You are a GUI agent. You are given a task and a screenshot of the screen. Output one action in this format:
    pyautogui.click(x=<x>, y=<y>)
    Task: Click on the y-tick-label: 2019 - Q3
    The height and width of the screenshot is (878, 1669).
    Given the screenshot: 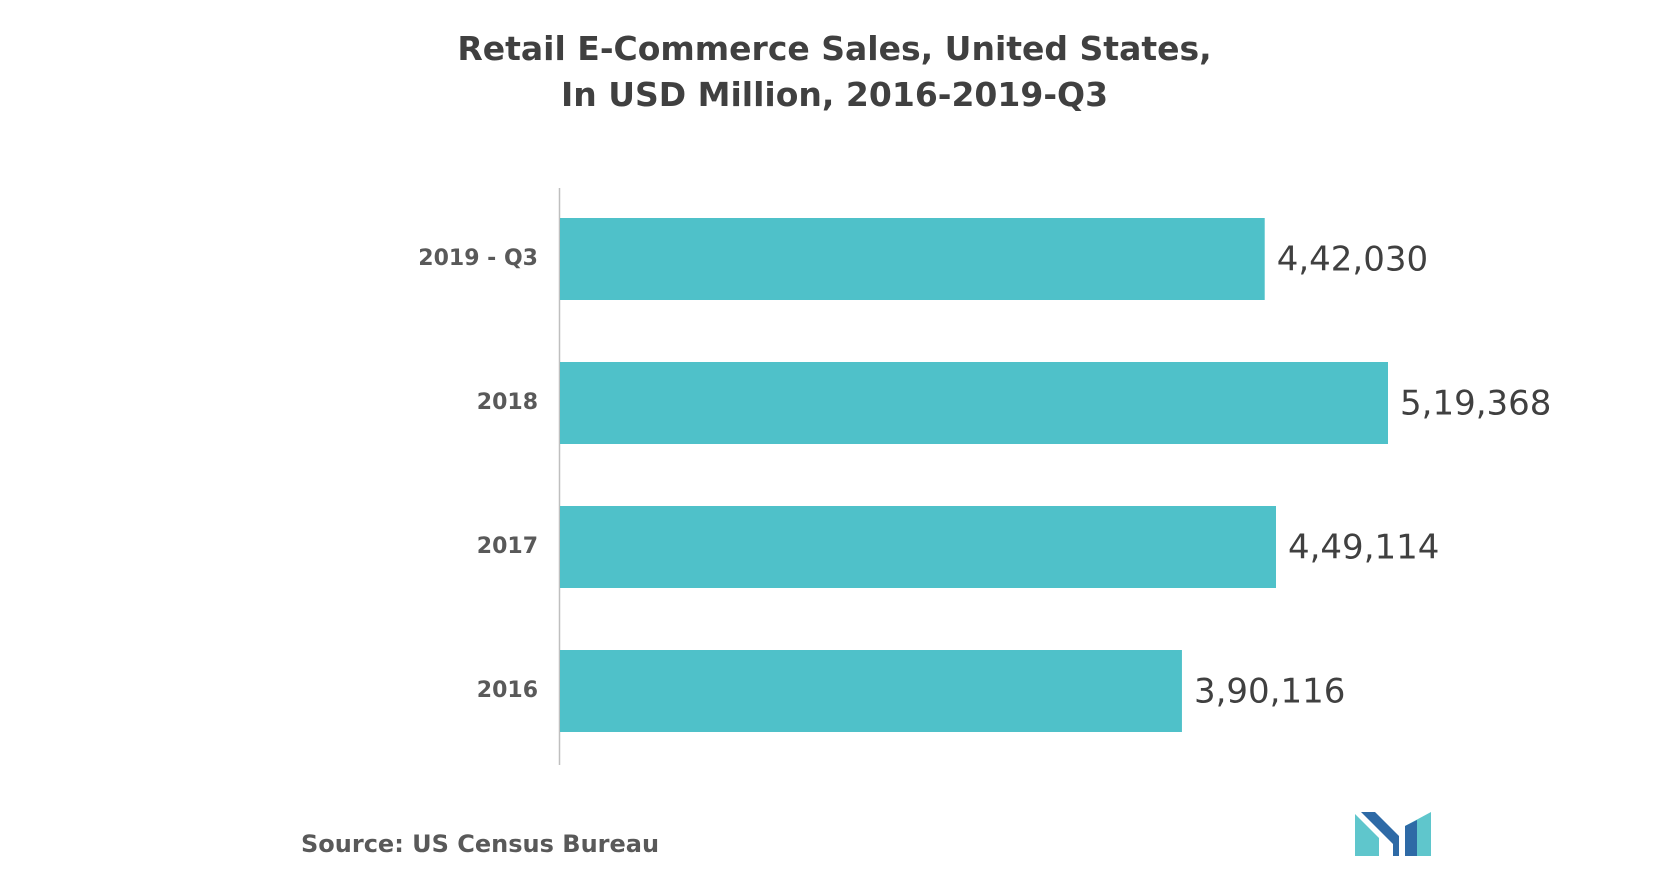 What is the action you would take?
    pyautogui.click(x=478, y=258)
    